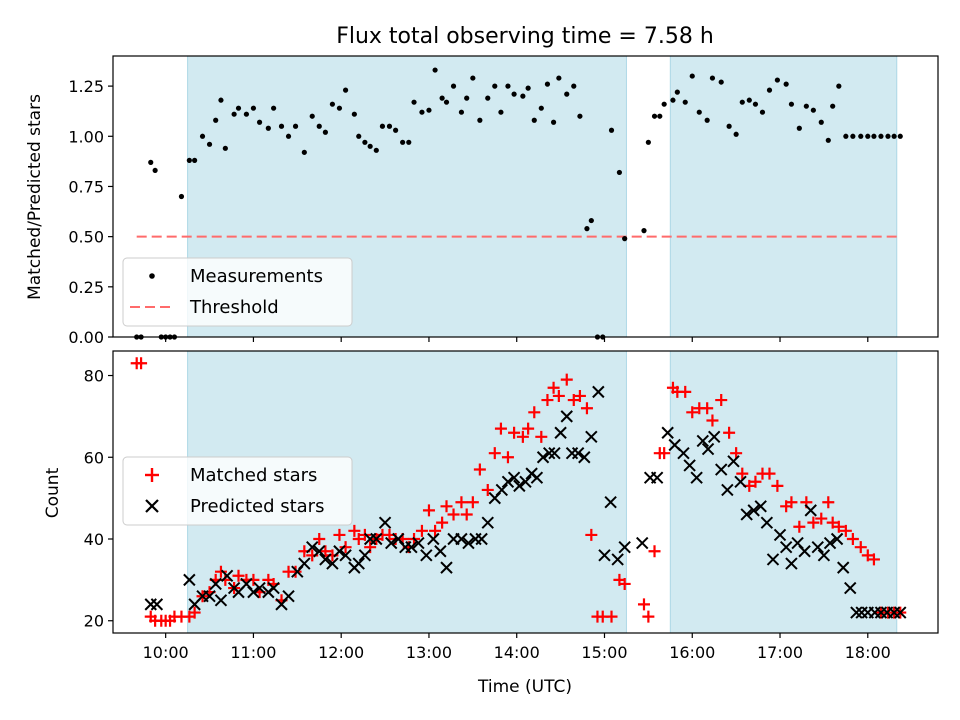 The height and width of the screenshot is (720, 960). I want to click on chart-title: Flux total observing time = 7.58 h, so click(525, 36).